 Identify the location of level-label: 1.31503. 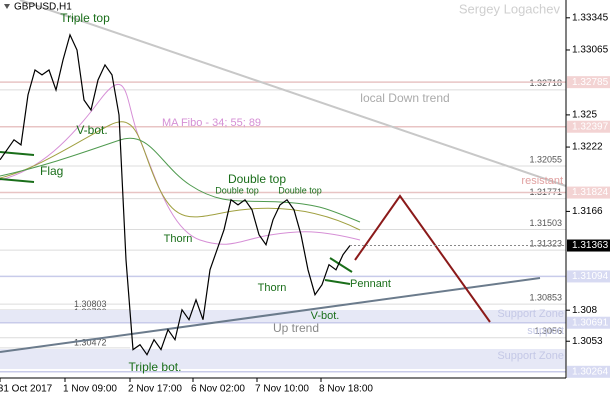
(545, 223).